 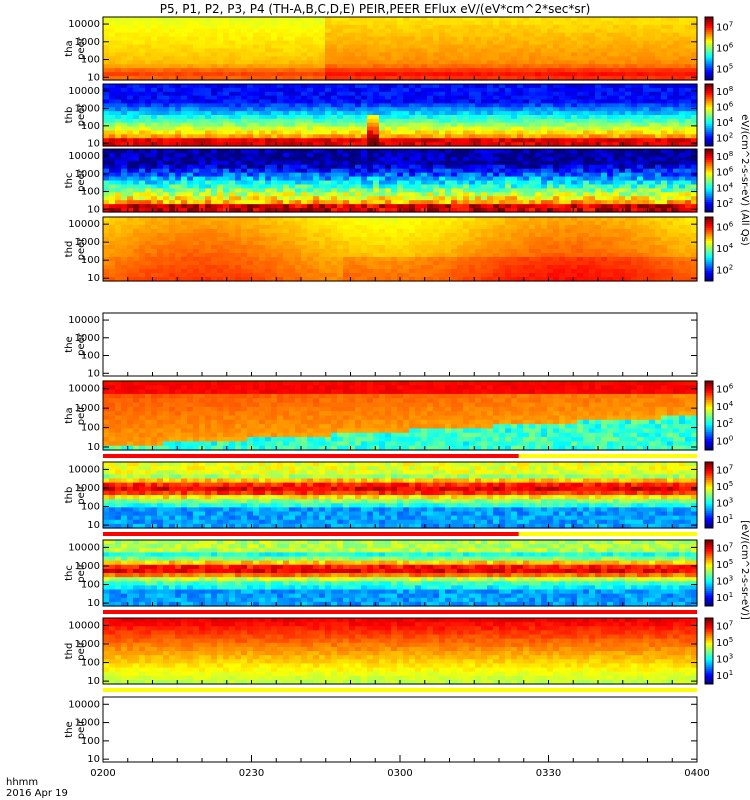 What do you see at coordinates (548, 773) in the screenshot?
I see `x-tick-label: 0330` at bounding box center [548, 773].